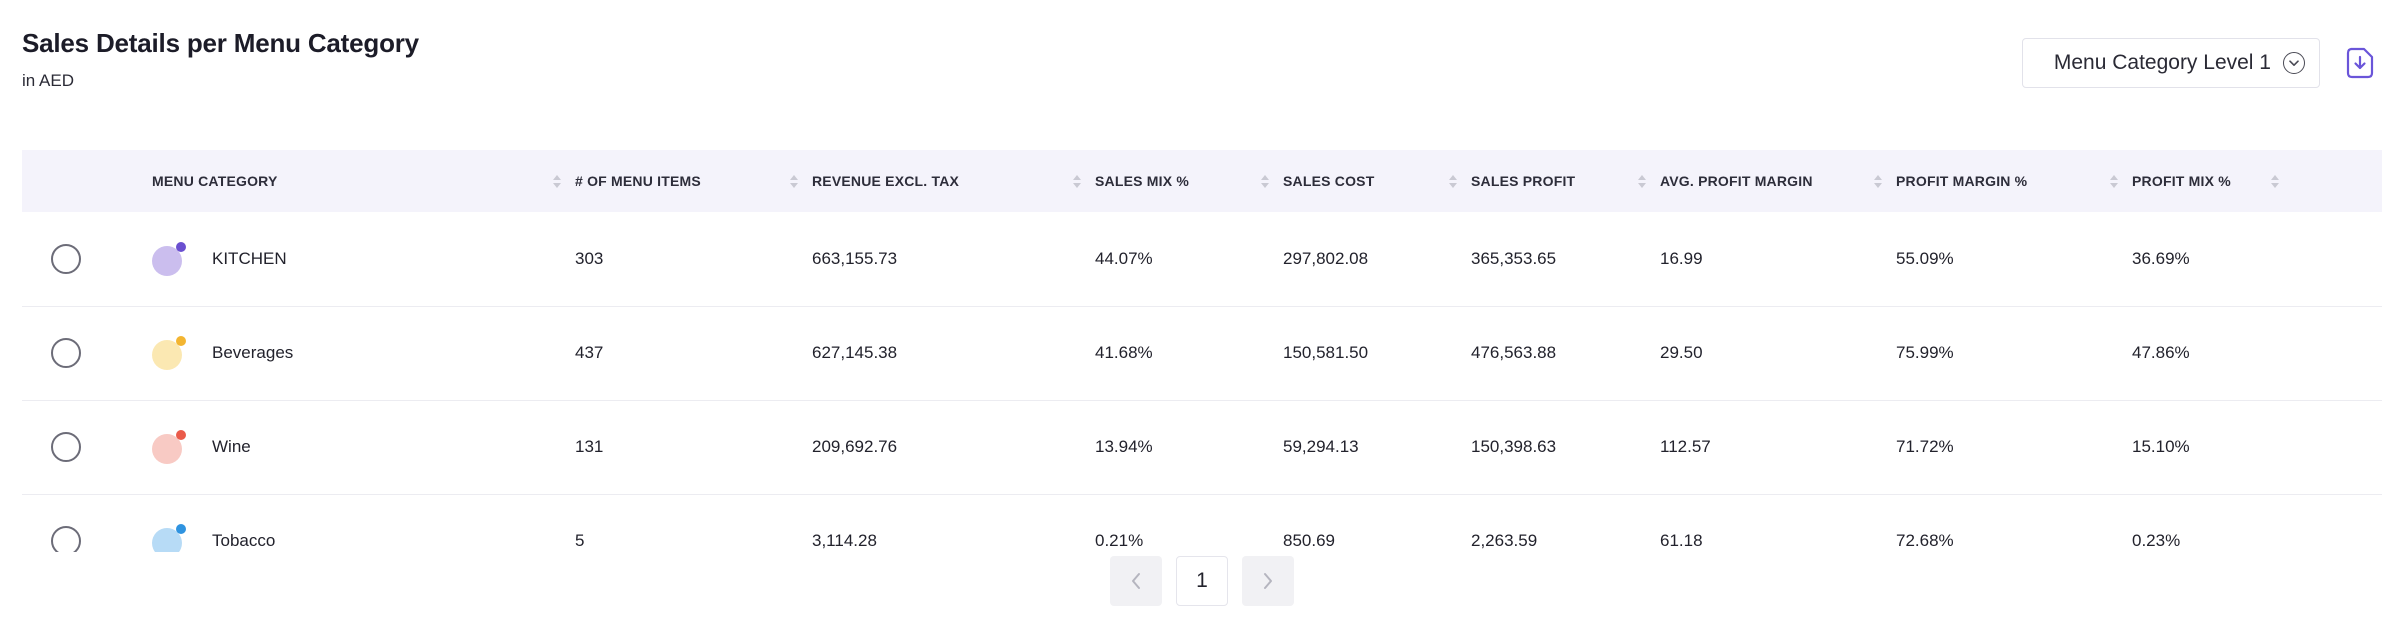 This screenshot has width=2400, height=634. I want to click on column-header-menu-category: MENU CATEGORY, so click(363, 181).